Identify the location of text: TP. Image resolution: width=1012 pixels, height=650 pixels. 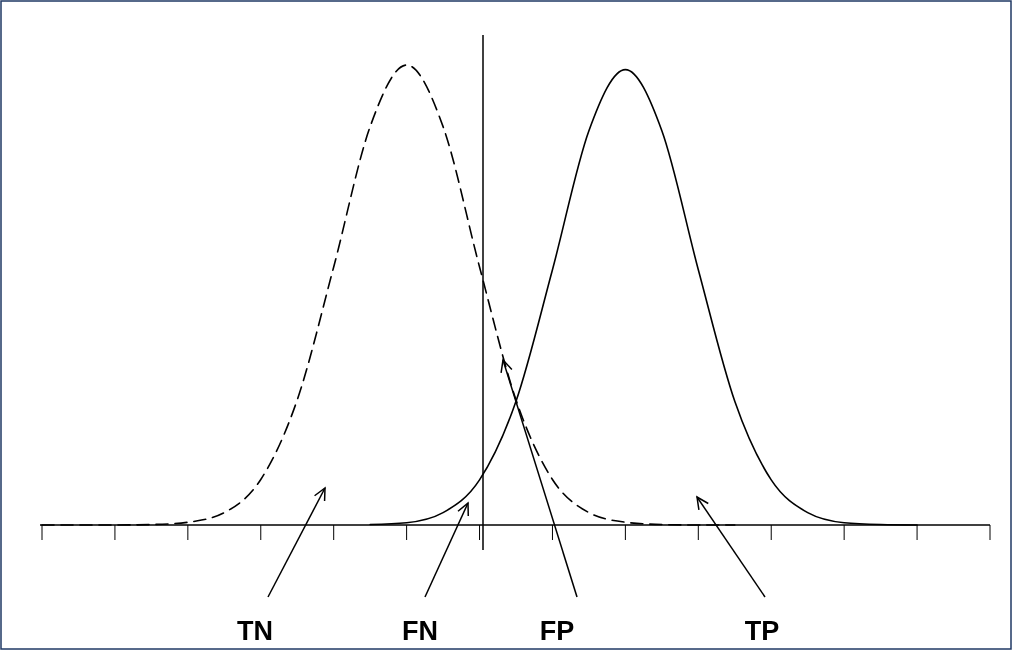
(762, 631).